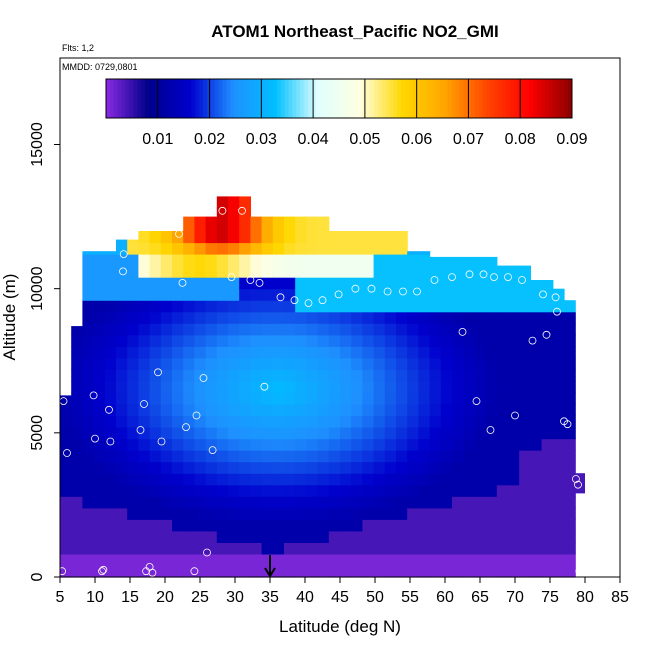 This screenshot has width=650, height=650. I want to click on x-tick-label: 35, so click(270, 597).